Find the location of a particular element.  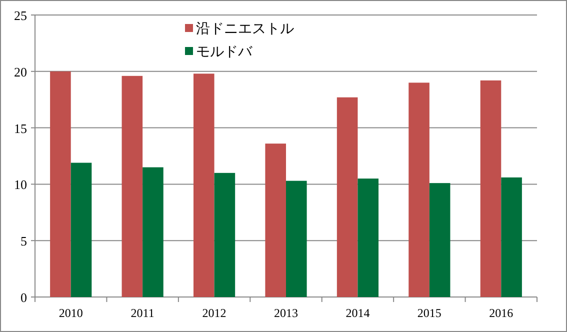

x-tick-label: 2013 is located at coordinates (286, 313).